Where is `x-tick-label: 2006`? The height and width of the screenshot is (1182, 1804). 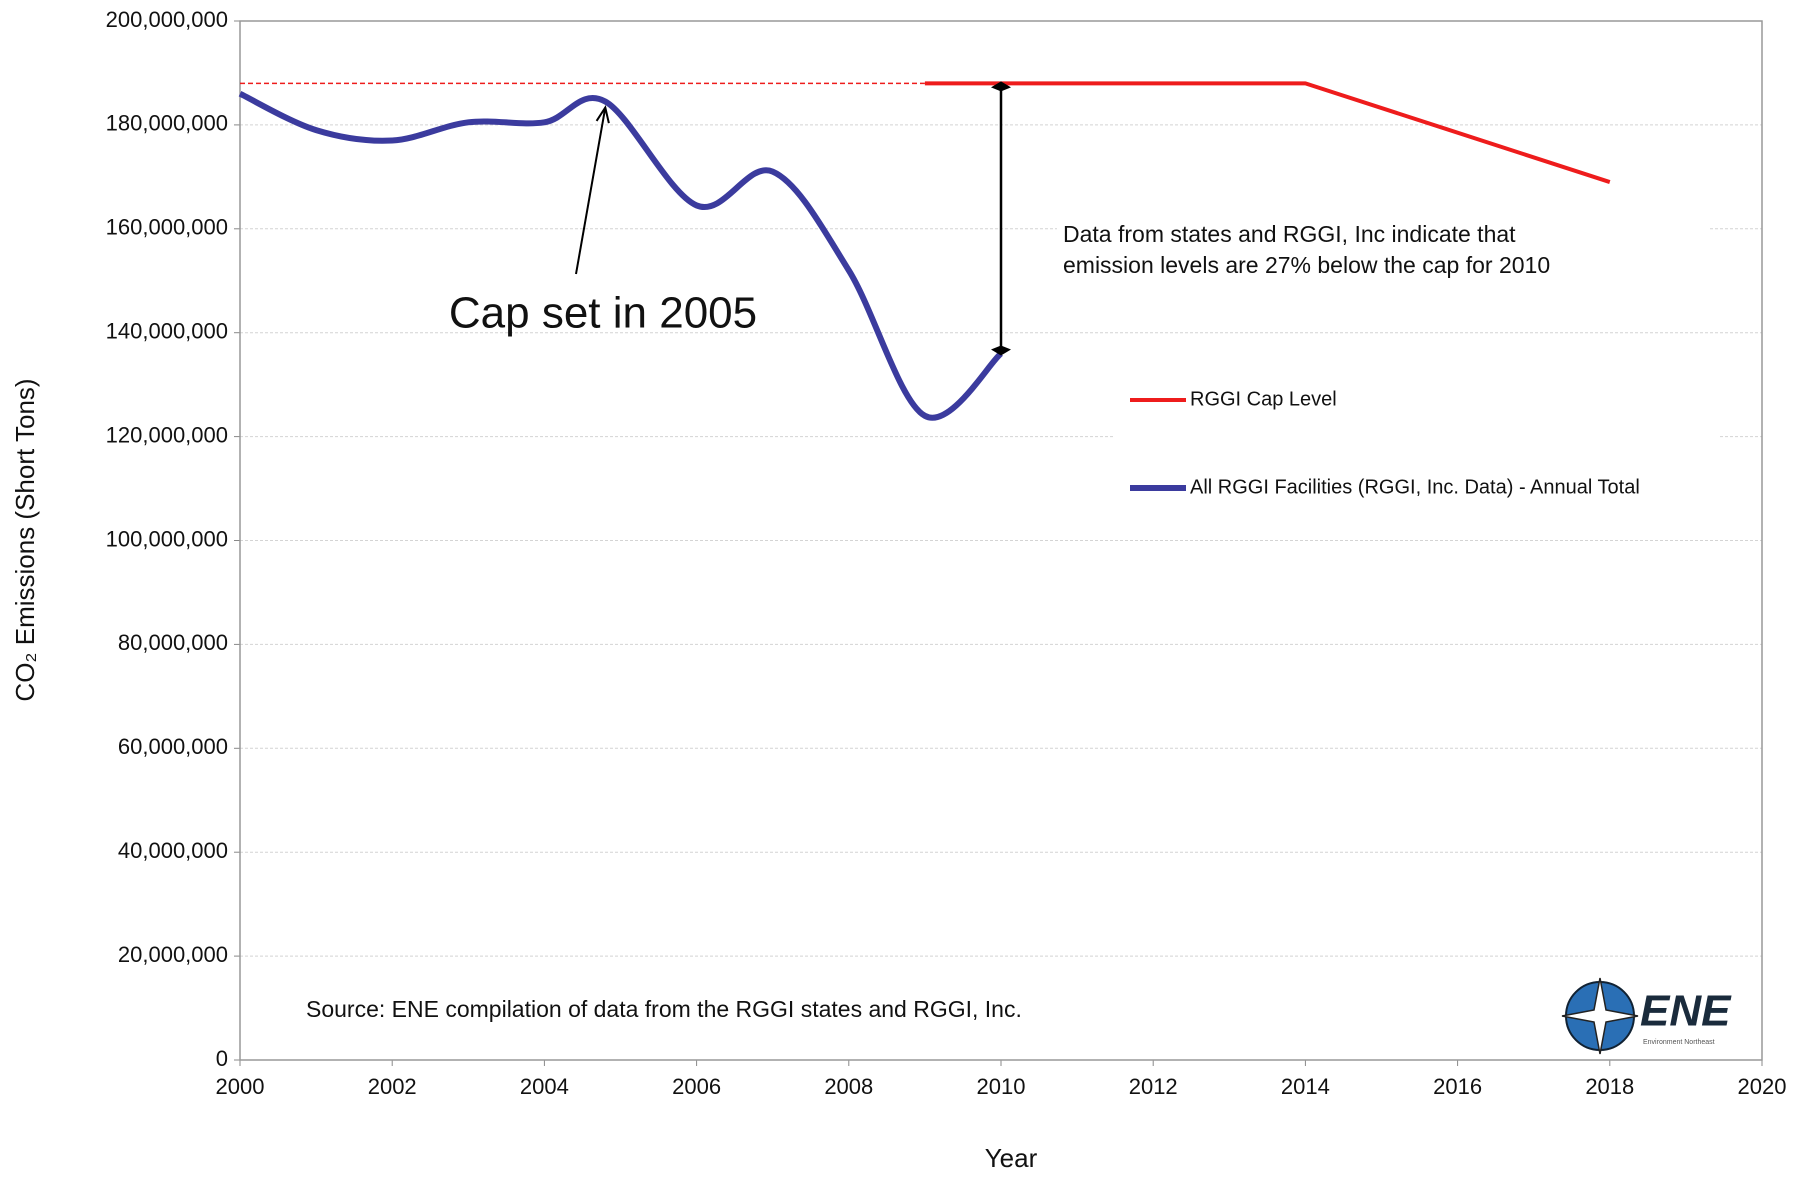
x-tick-label: 2006 is located at coordinates (696, 1086).